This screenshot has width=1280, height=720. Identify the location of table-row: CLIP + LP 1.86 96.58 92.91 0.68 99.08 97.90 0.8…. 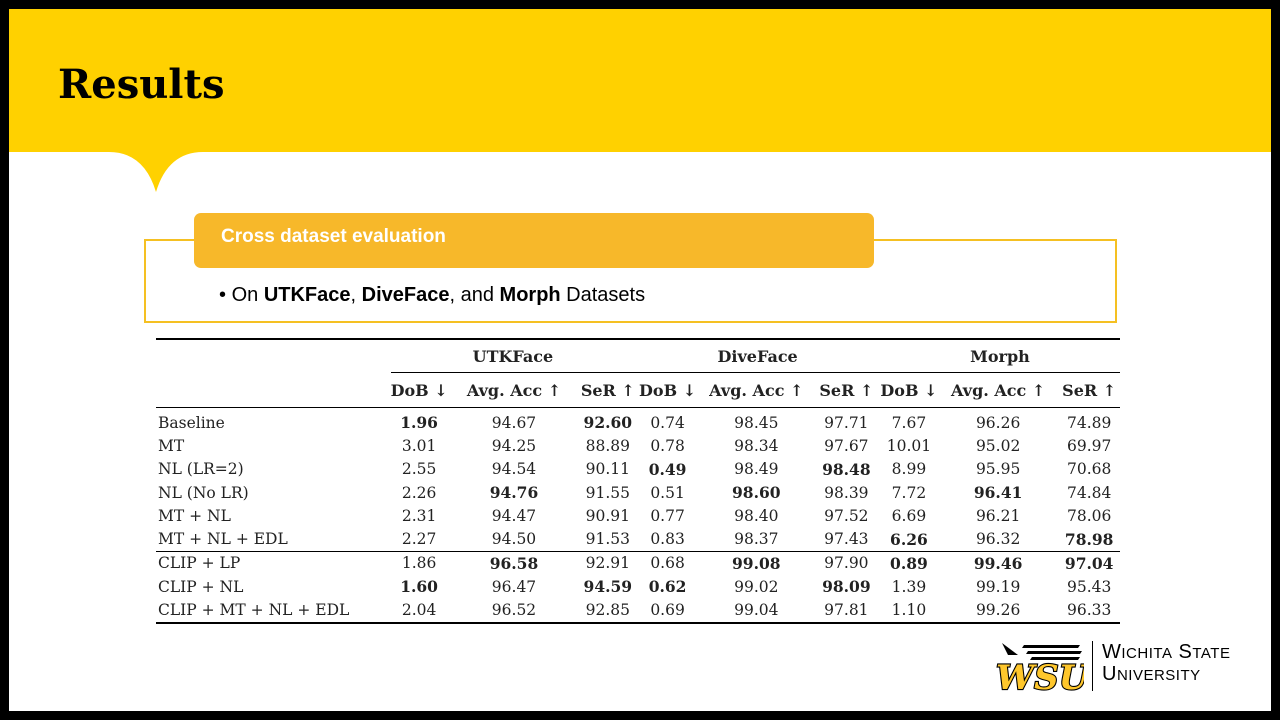
(638, 563).